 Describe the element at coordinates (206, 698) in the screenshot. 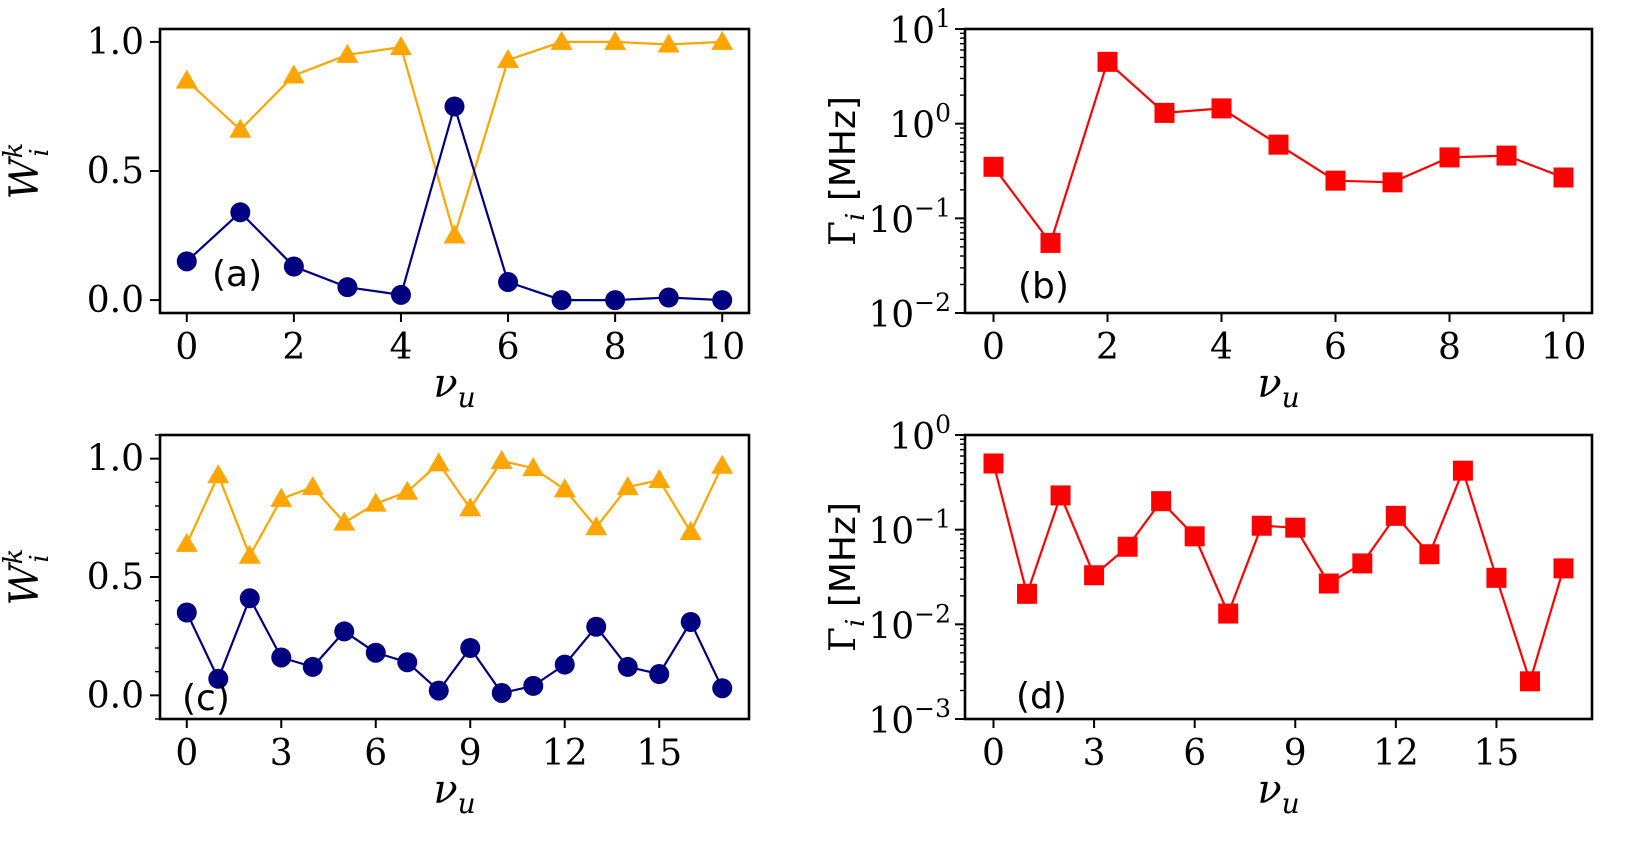

I see `panel-tag: (c)` at that location.